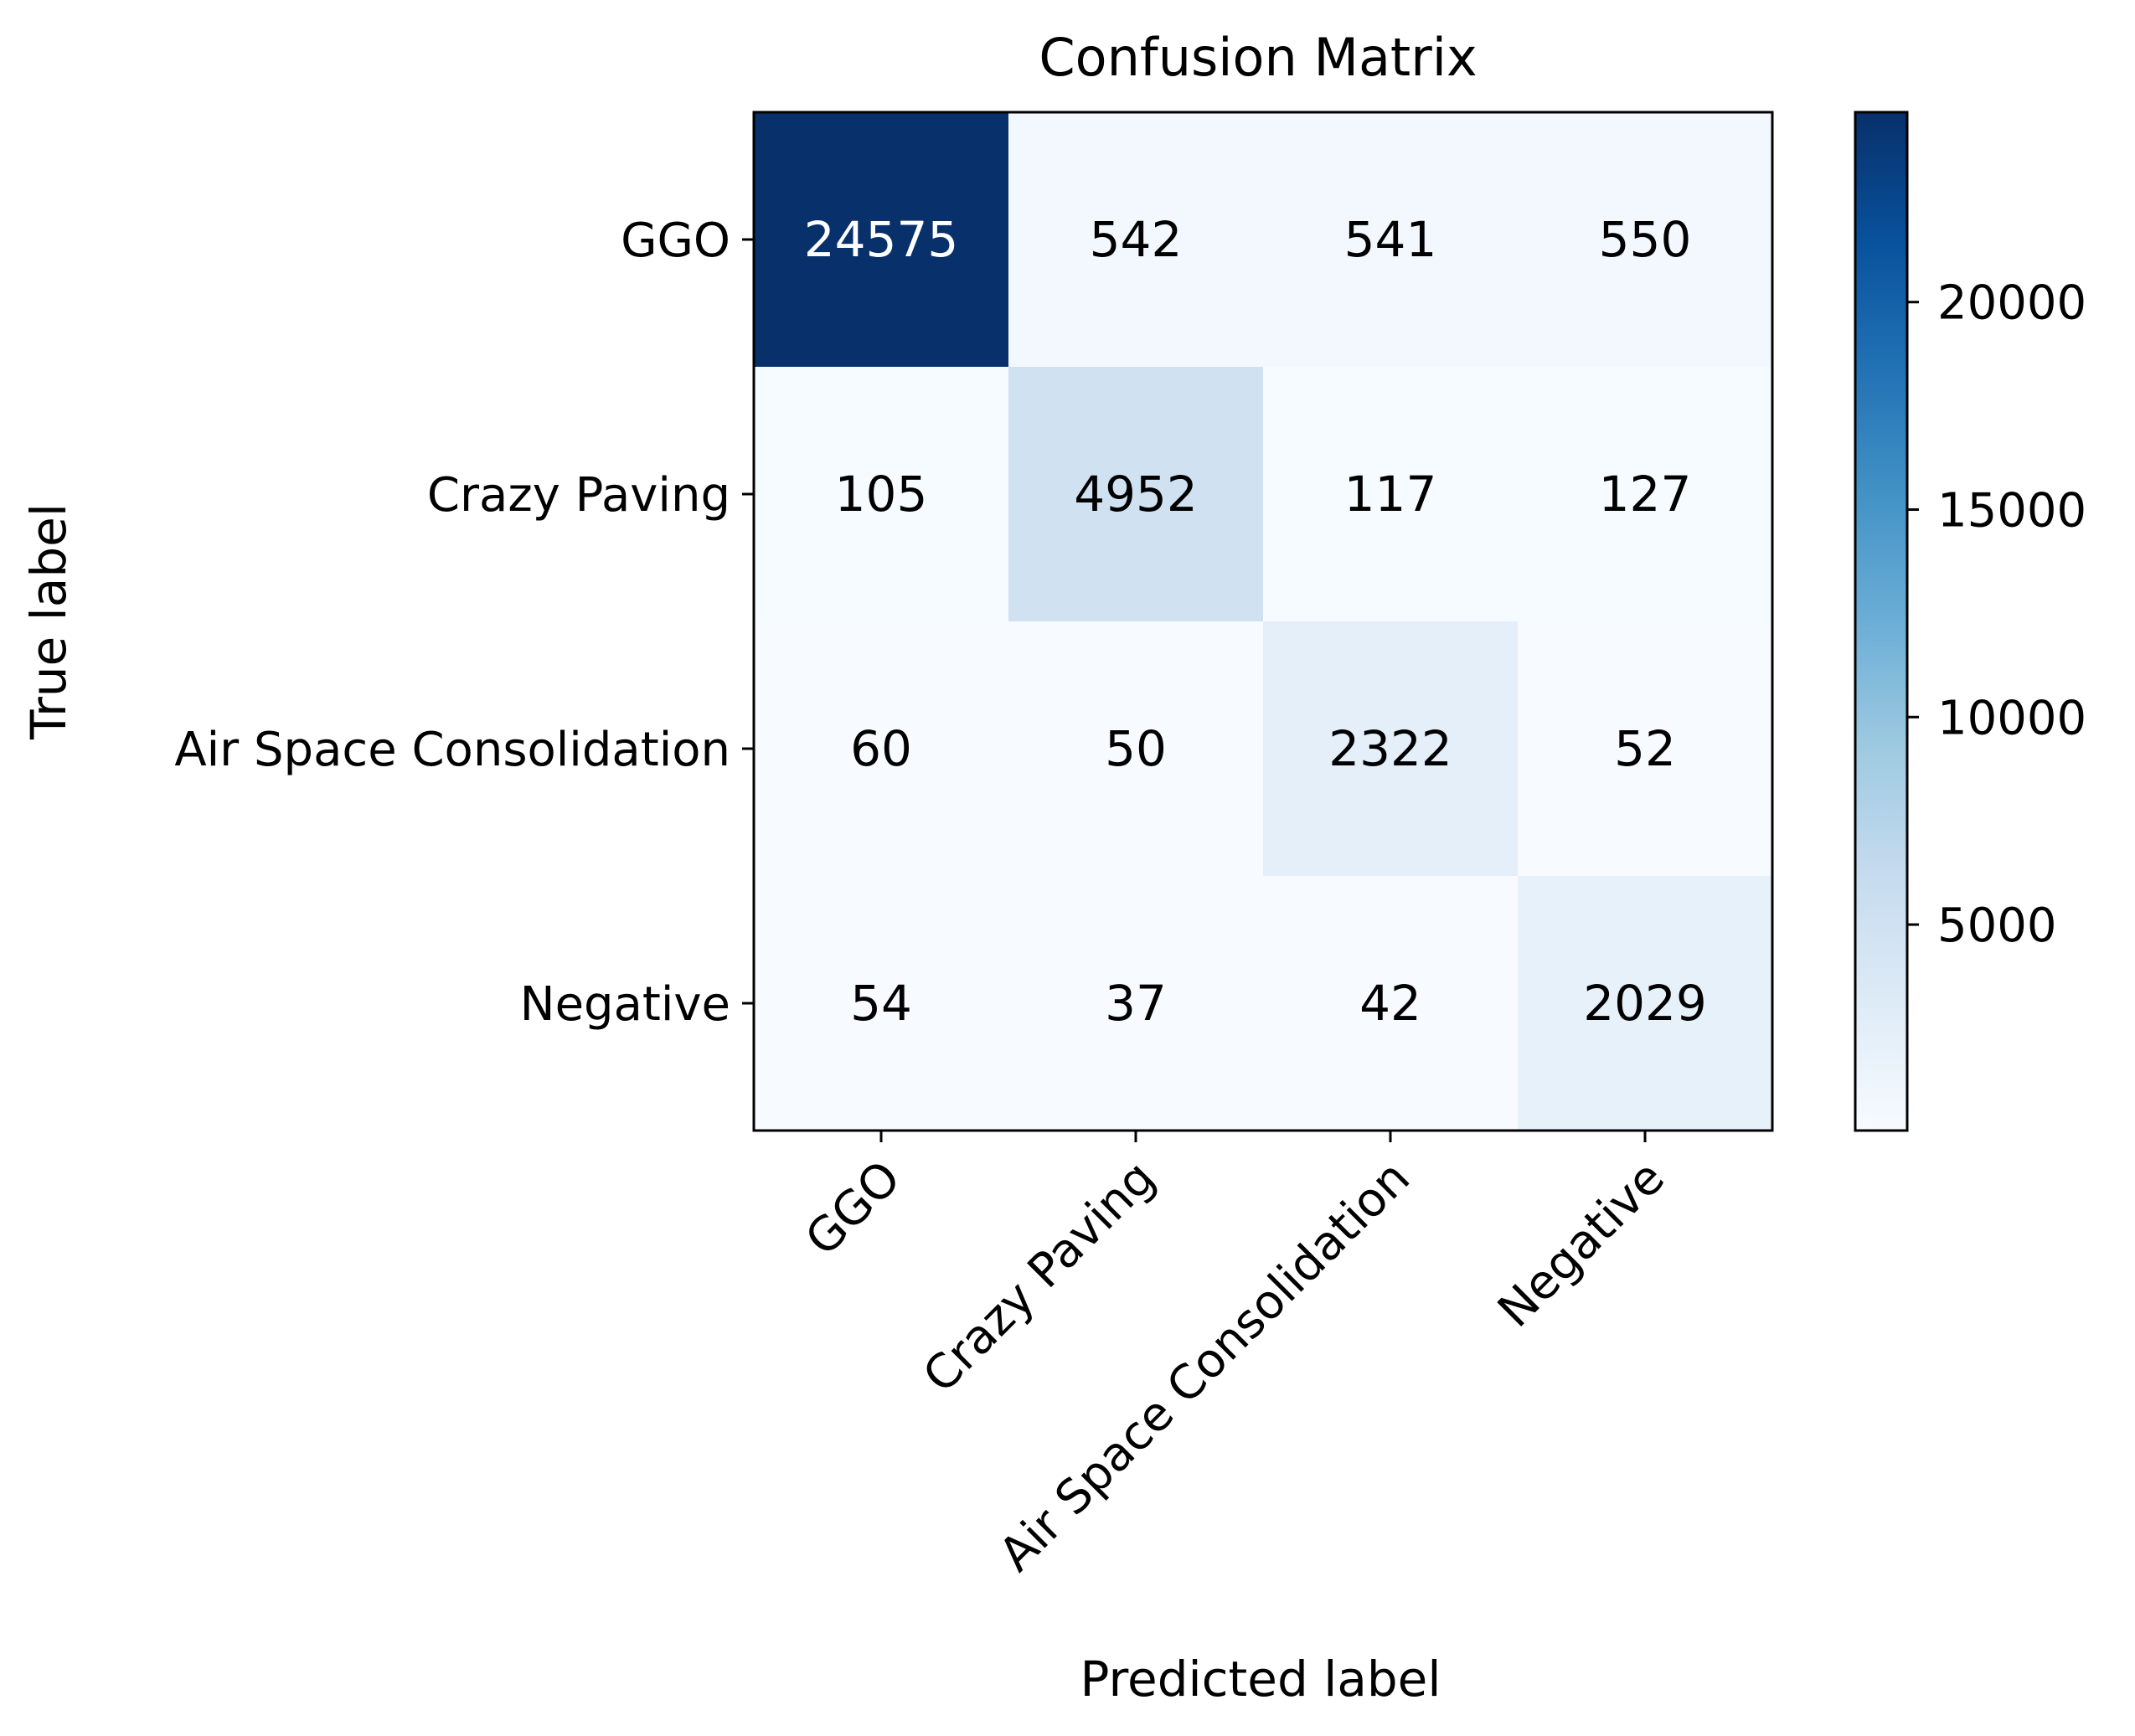 The height and width of the screenshot is (1736, 2135). I want to click on colorbar-tick-label: 10000, so click(2011, 718).